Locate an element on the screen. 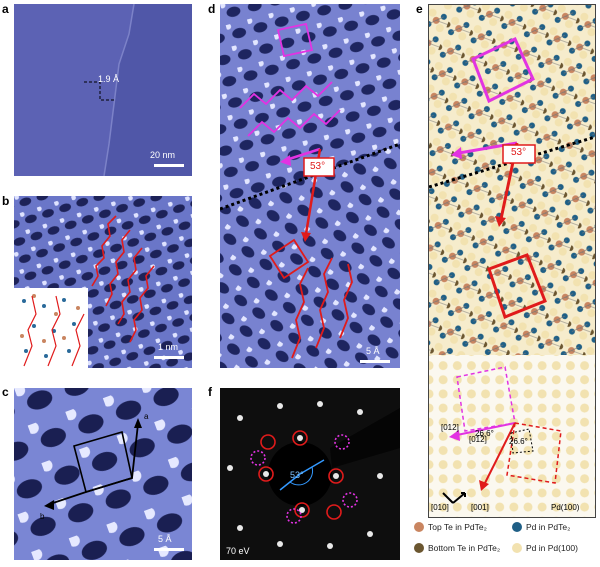 Image resolution: width=600 pixels, height=567 pixels. panel-e-dir-012bar: [01̅2] is located at coordinates (478, 439).